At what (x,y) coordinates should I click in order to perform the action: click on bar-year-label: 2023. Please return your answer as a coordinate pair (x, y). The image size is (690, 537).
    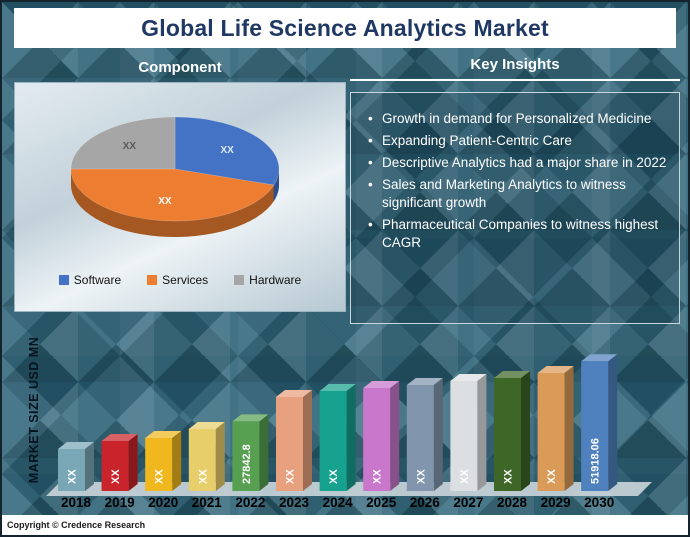
    Looking at the image, I should click on (294, 502).